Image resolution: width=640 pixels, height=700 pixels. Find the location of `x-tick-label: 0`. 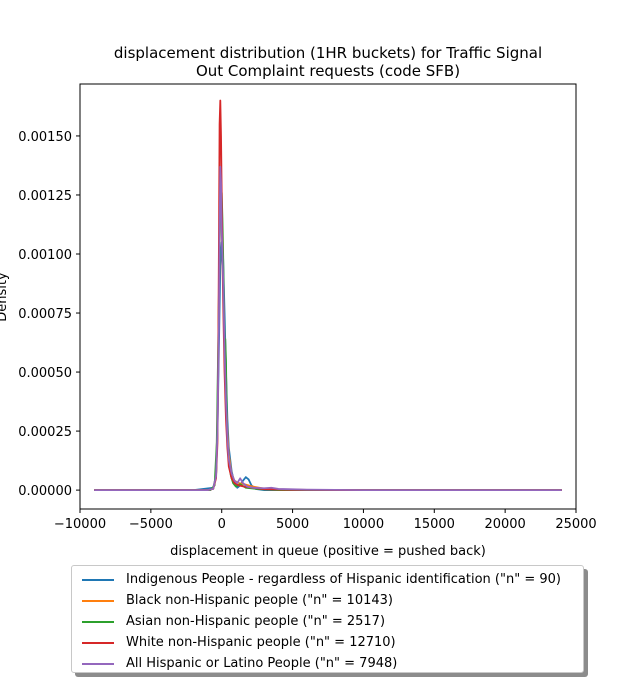

x-tick-label: 0 is located at coordinates (222, 524).